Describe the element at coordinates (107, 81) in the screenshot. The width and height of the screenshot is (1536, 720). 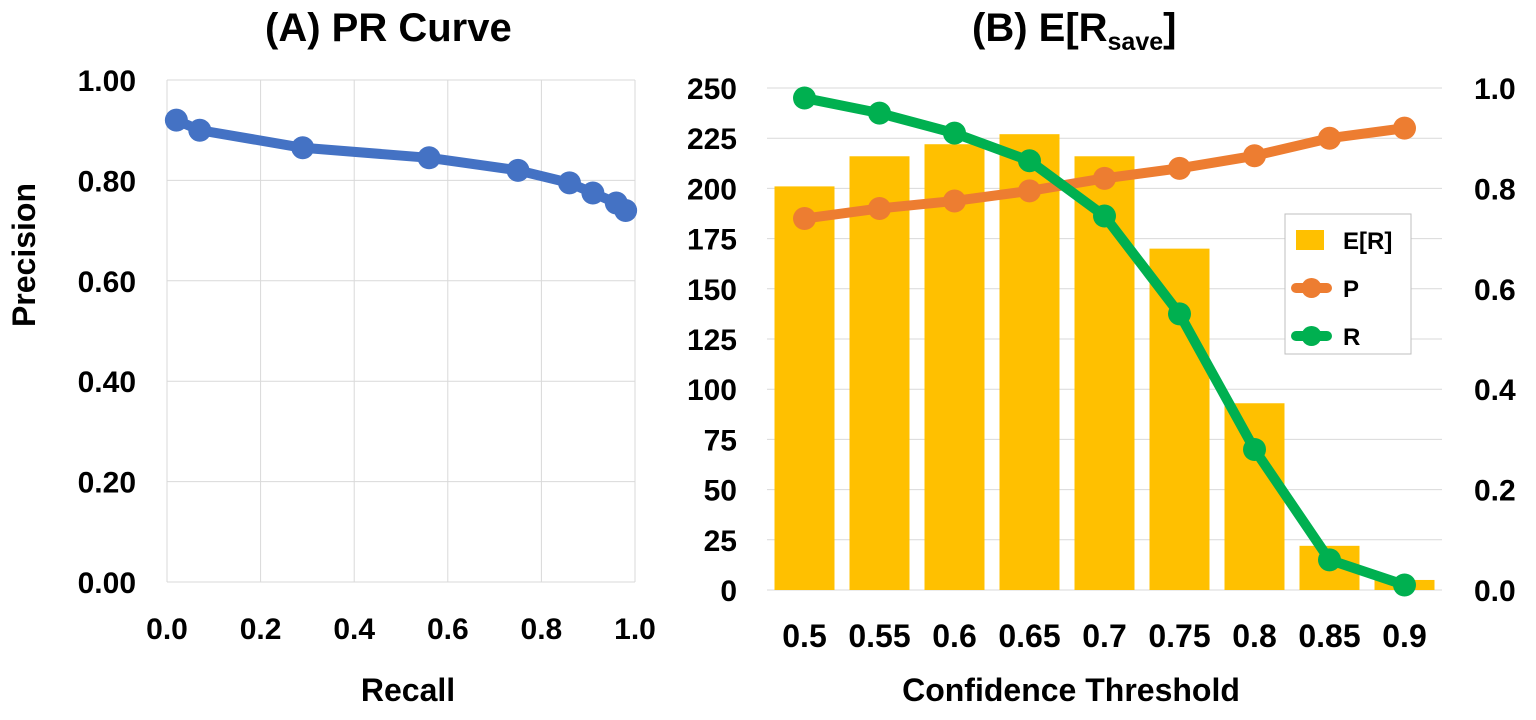
I see `chart-a-y-tick-label: 1.00` at that location.